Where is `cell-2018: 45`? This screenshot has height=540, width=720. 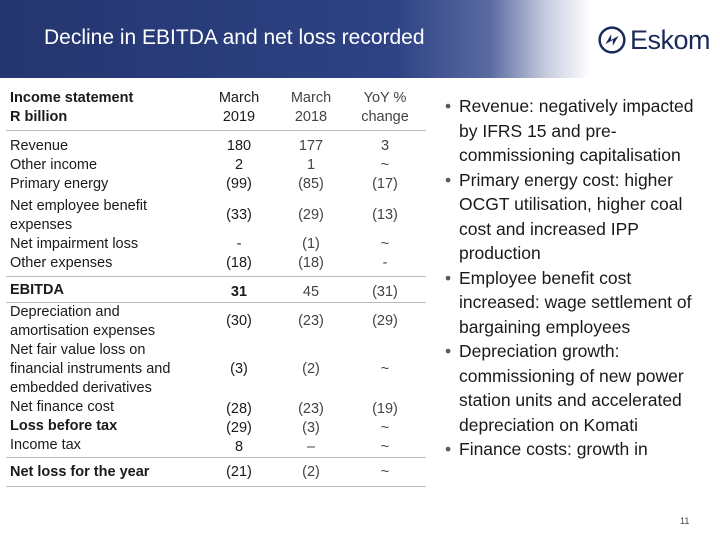
cell-2018: 45 is located at coordinates (311, 292).